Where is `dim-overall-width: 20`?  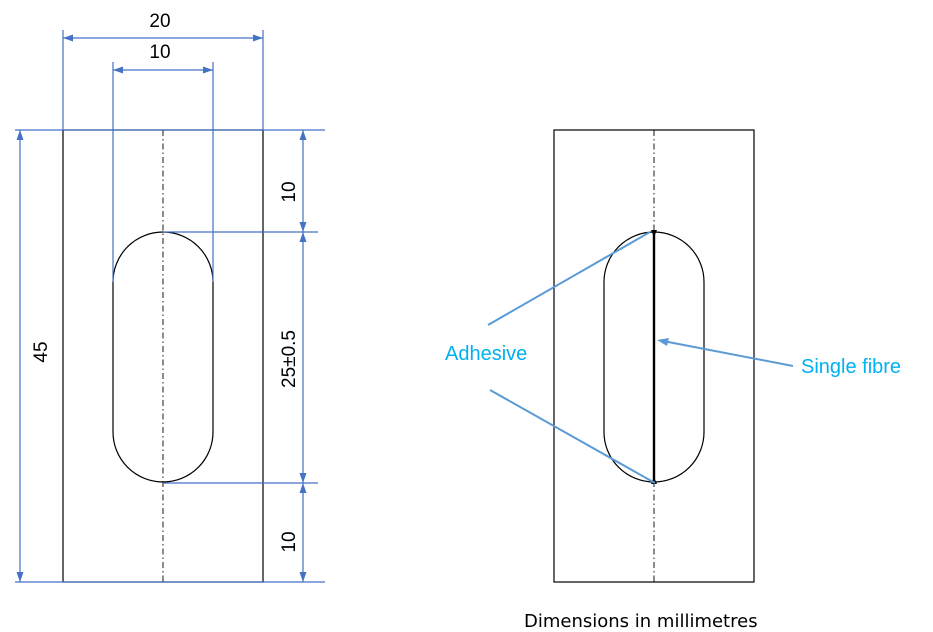 dim-overall-width: 20 is located at coordinates (163, 26).